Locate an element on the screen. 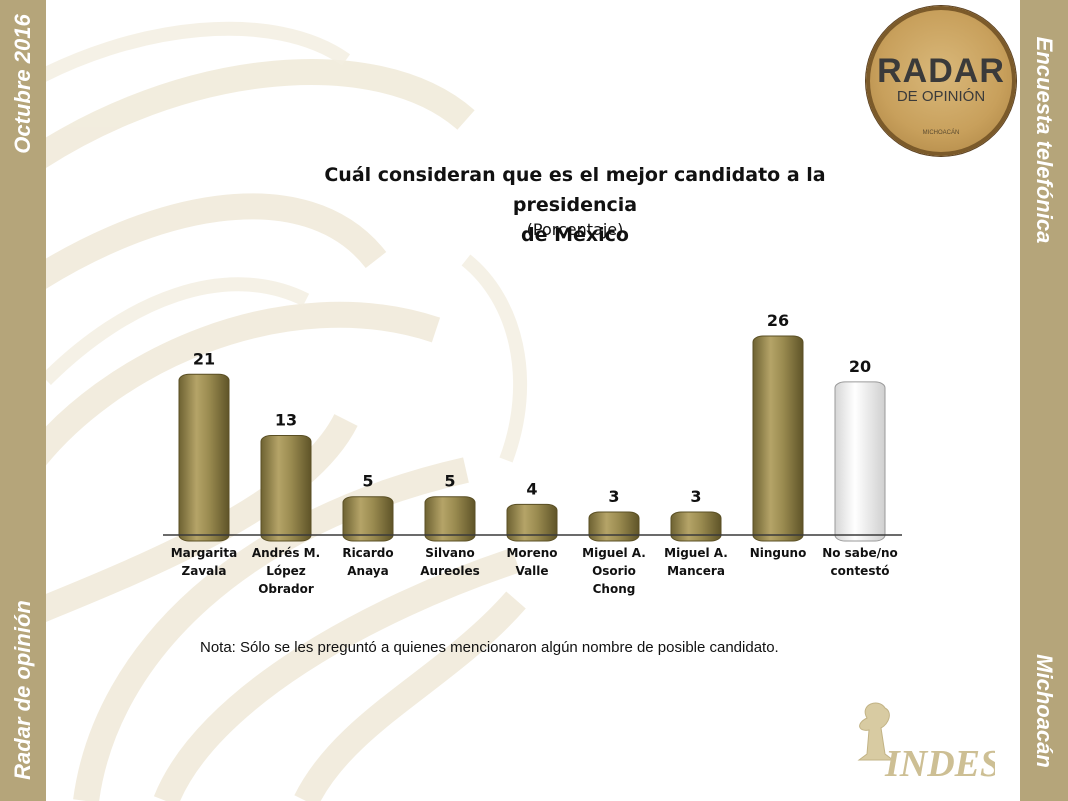 This screenshot has height=801, width=1068. data-label: 26 is located at coordinates (778, 320).